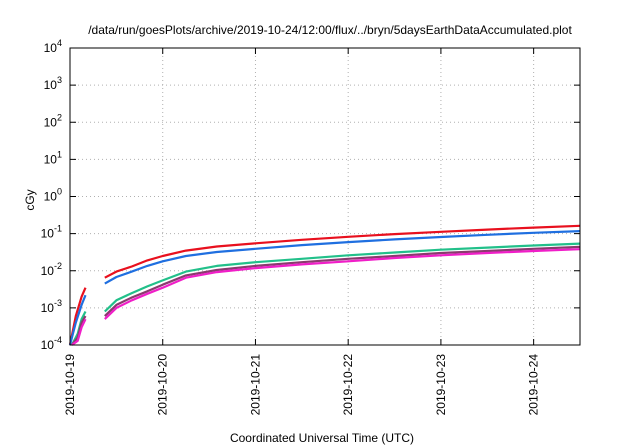  I want to click on x-tick-label: 2019-10-21, so click(255, 385).